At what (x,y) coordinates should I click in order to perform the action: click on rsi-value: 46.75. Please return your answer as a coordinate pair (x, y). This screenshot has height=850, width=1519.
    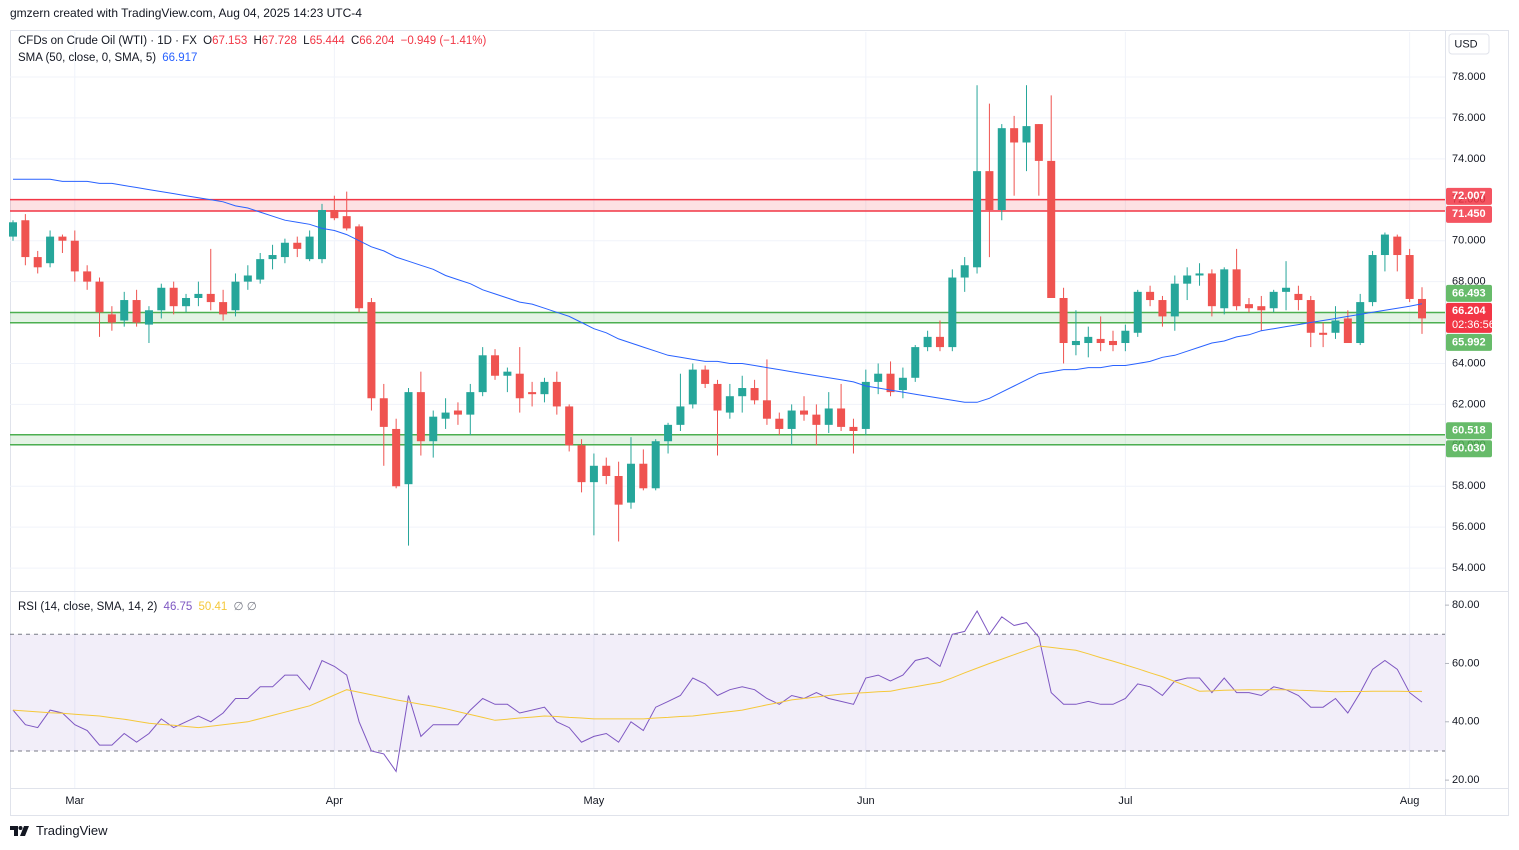
    Looking at the image, I should click on (178, 607).